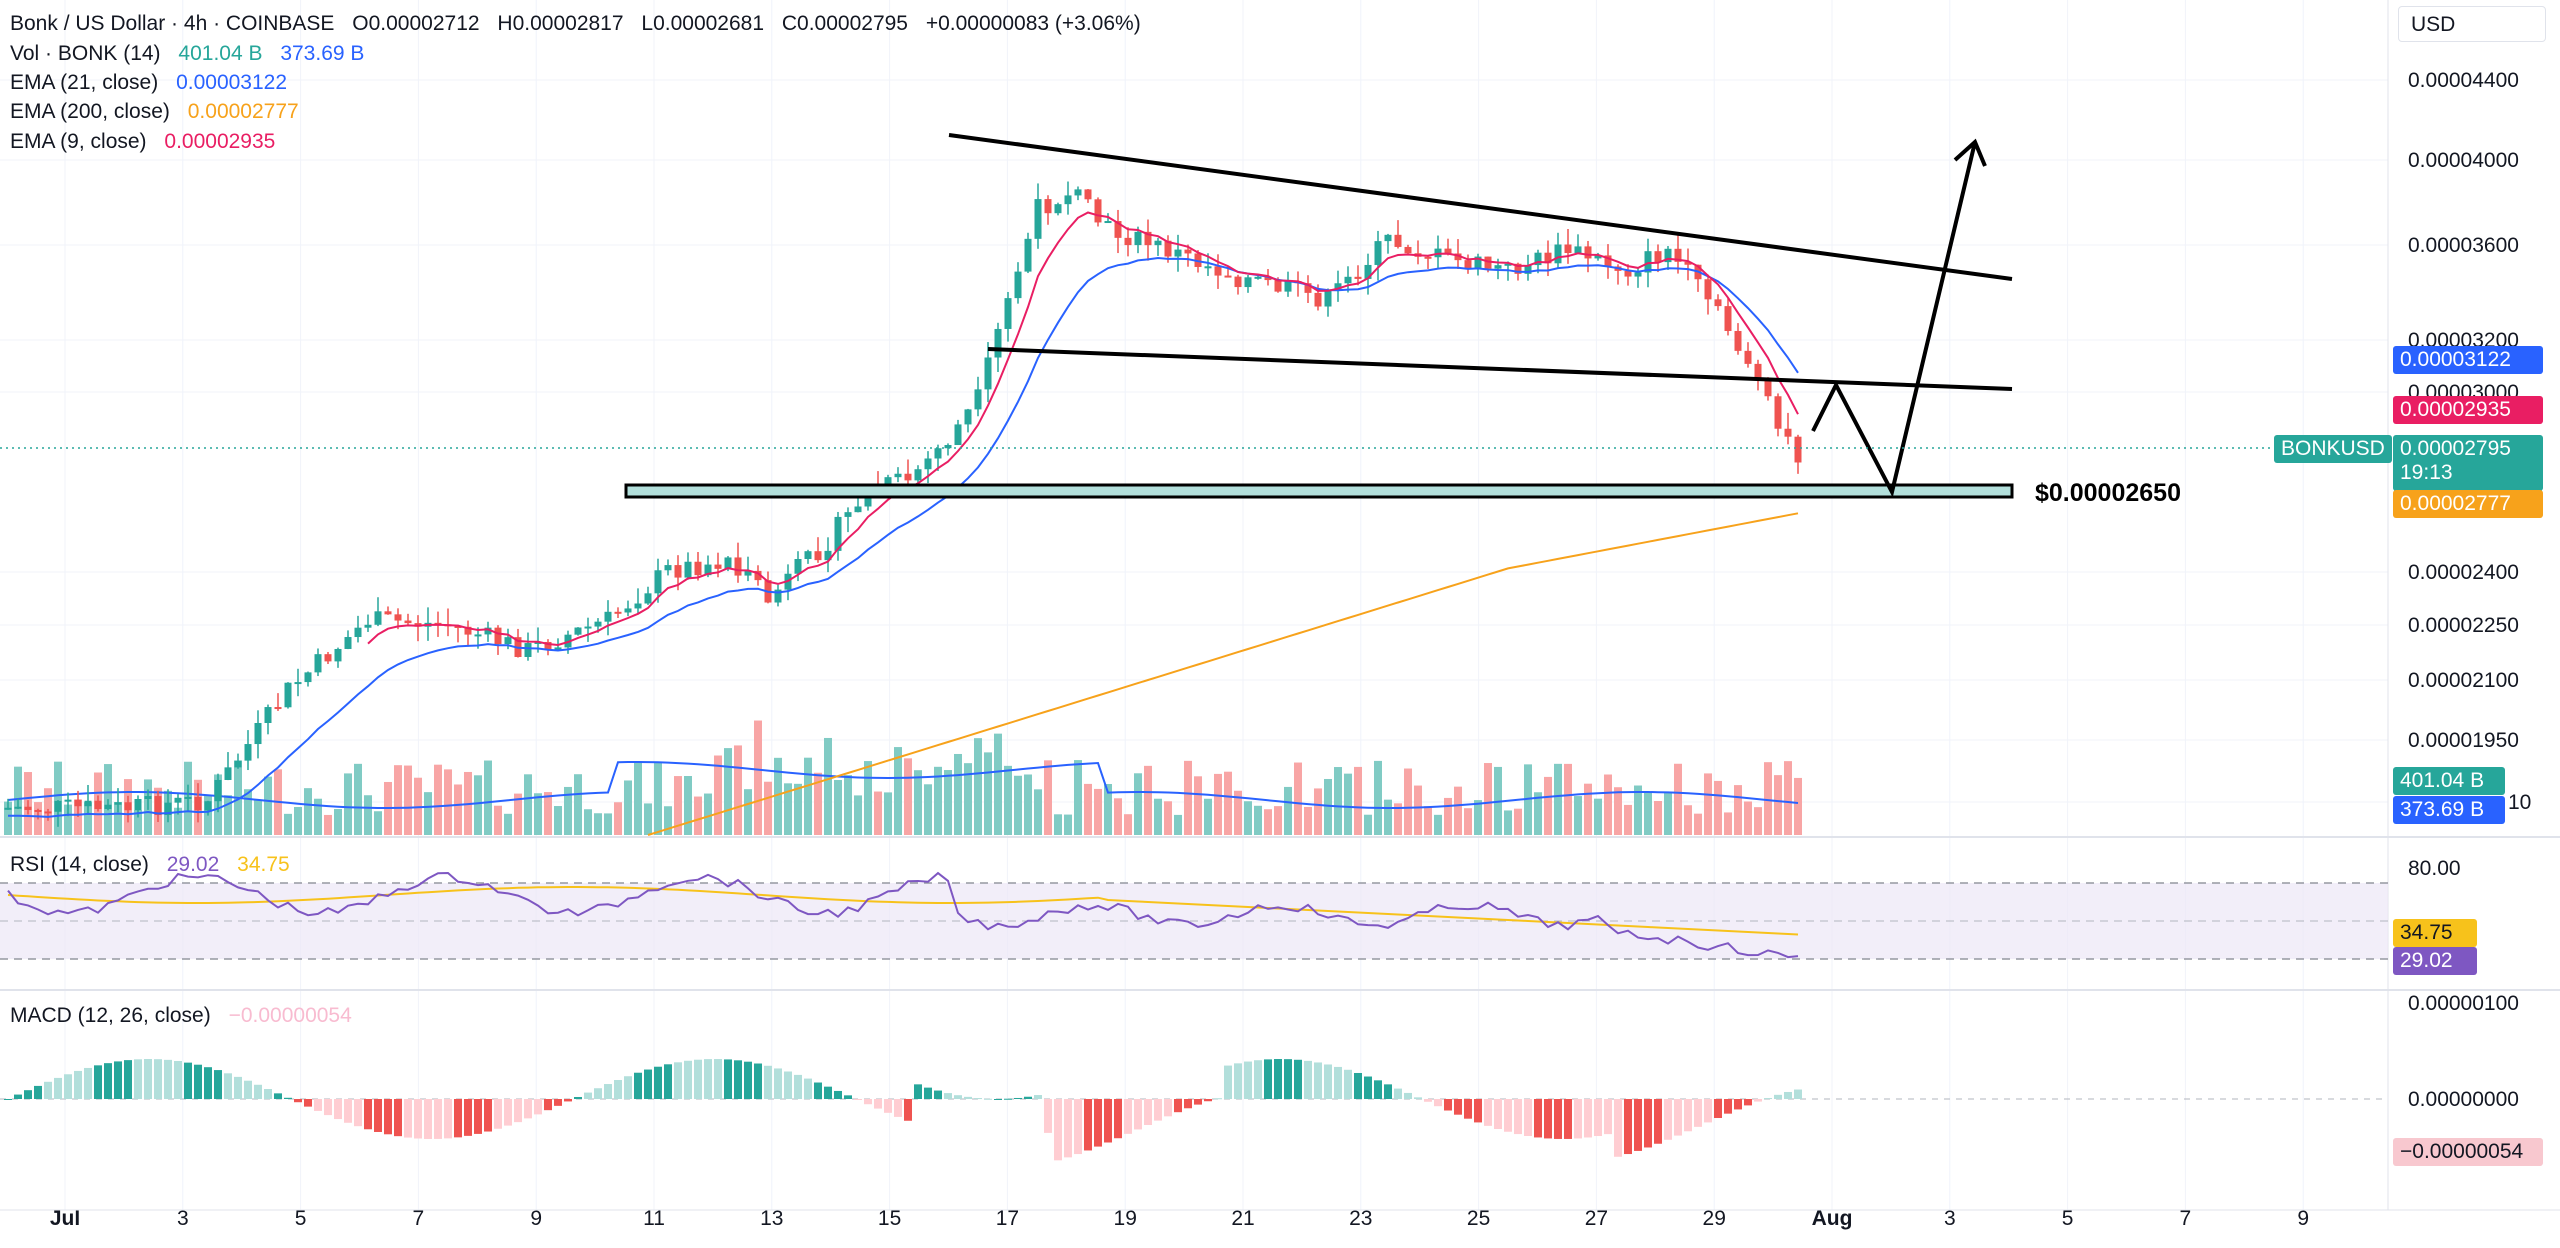  I want to click on support-zone, so click(1319, 491).